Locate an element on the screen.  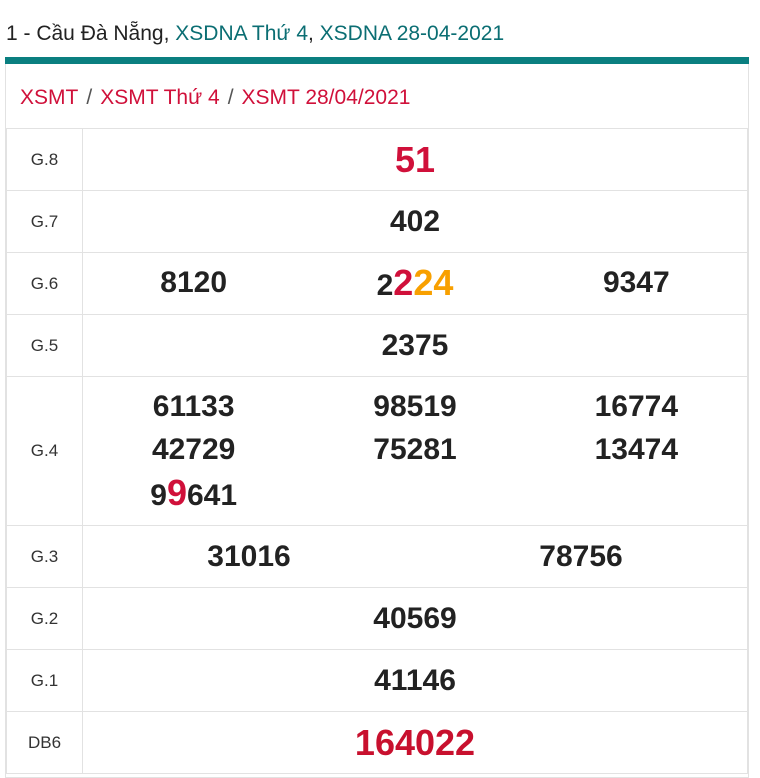
title-prefix: 1 - Cầu Đà Nẵng, is located at coordinates (91, 33).